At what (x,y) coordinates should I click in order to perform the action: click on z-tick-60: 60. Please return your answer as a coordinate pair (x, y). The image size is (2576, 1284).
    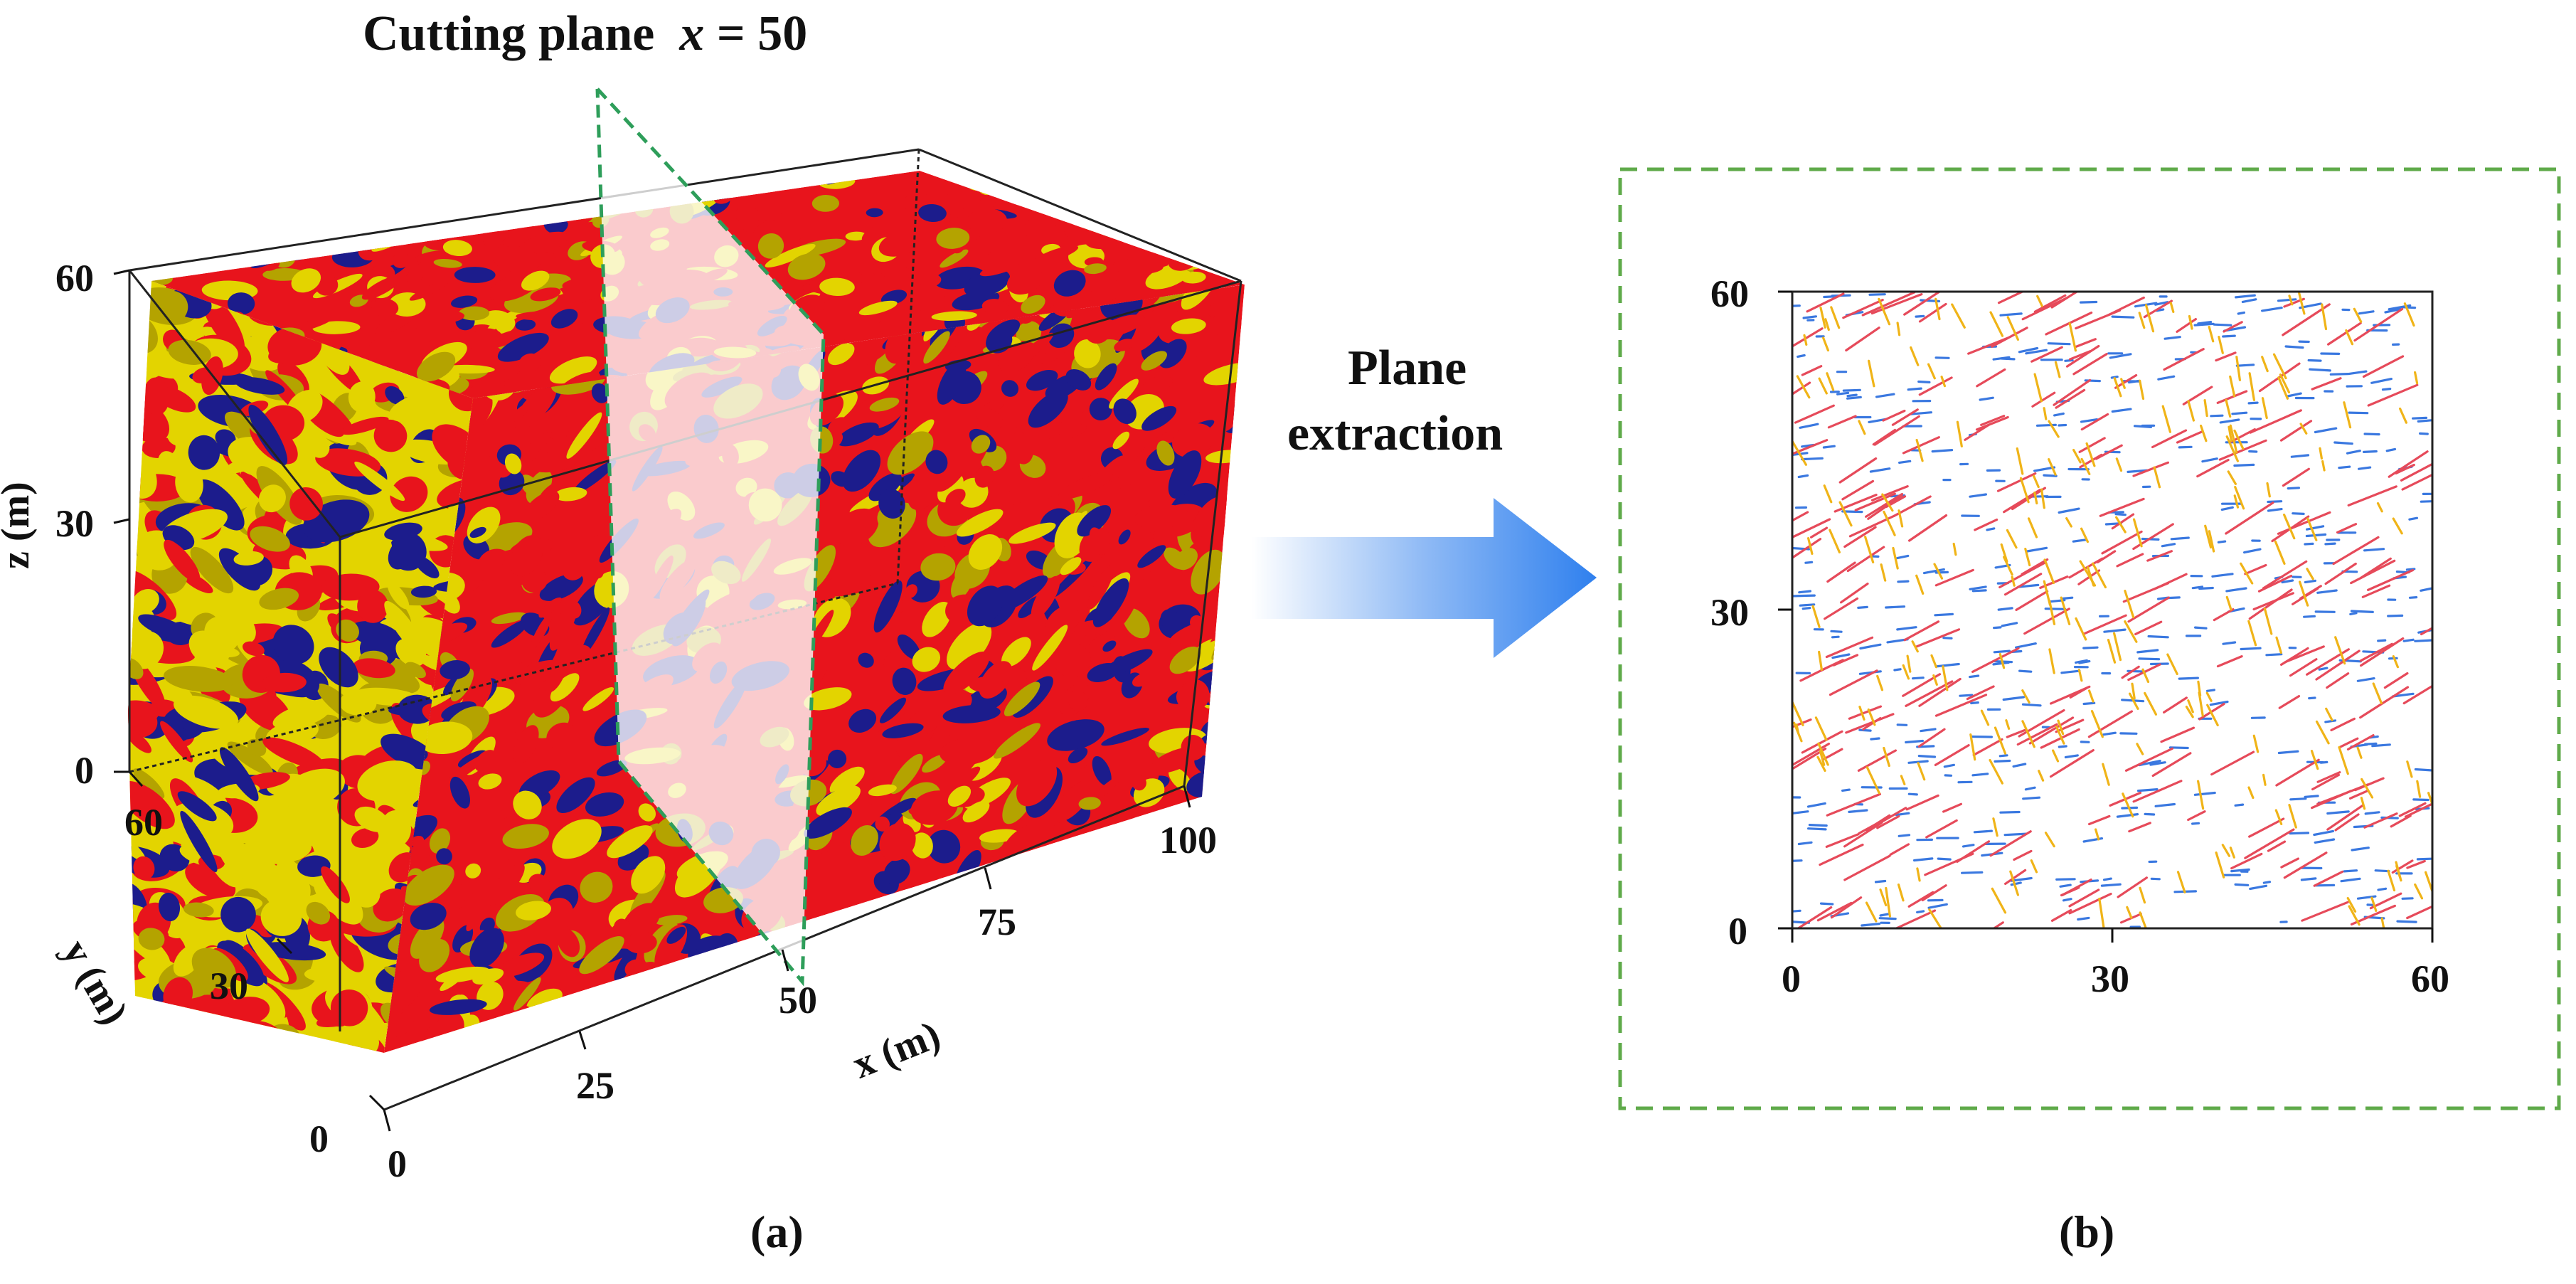
    Looking at the image, I should click on (74, 278).